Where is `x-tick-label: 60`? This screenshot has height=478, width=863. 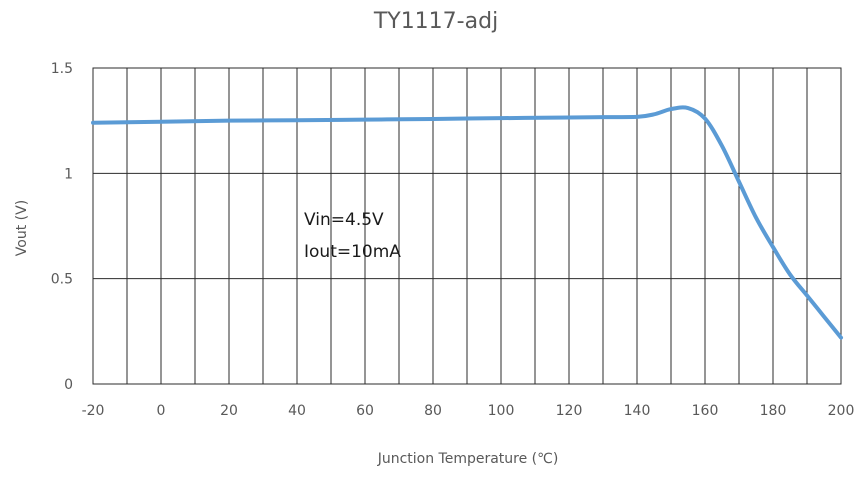 x-tick-label: 60 is located at coordinates (365, 411).